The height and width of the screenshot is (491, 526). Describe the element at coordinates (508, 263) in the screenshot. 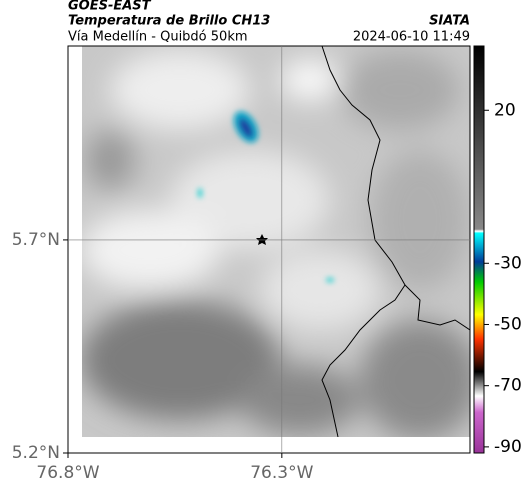

I see `colorbar-tick-label: -30` at that location.